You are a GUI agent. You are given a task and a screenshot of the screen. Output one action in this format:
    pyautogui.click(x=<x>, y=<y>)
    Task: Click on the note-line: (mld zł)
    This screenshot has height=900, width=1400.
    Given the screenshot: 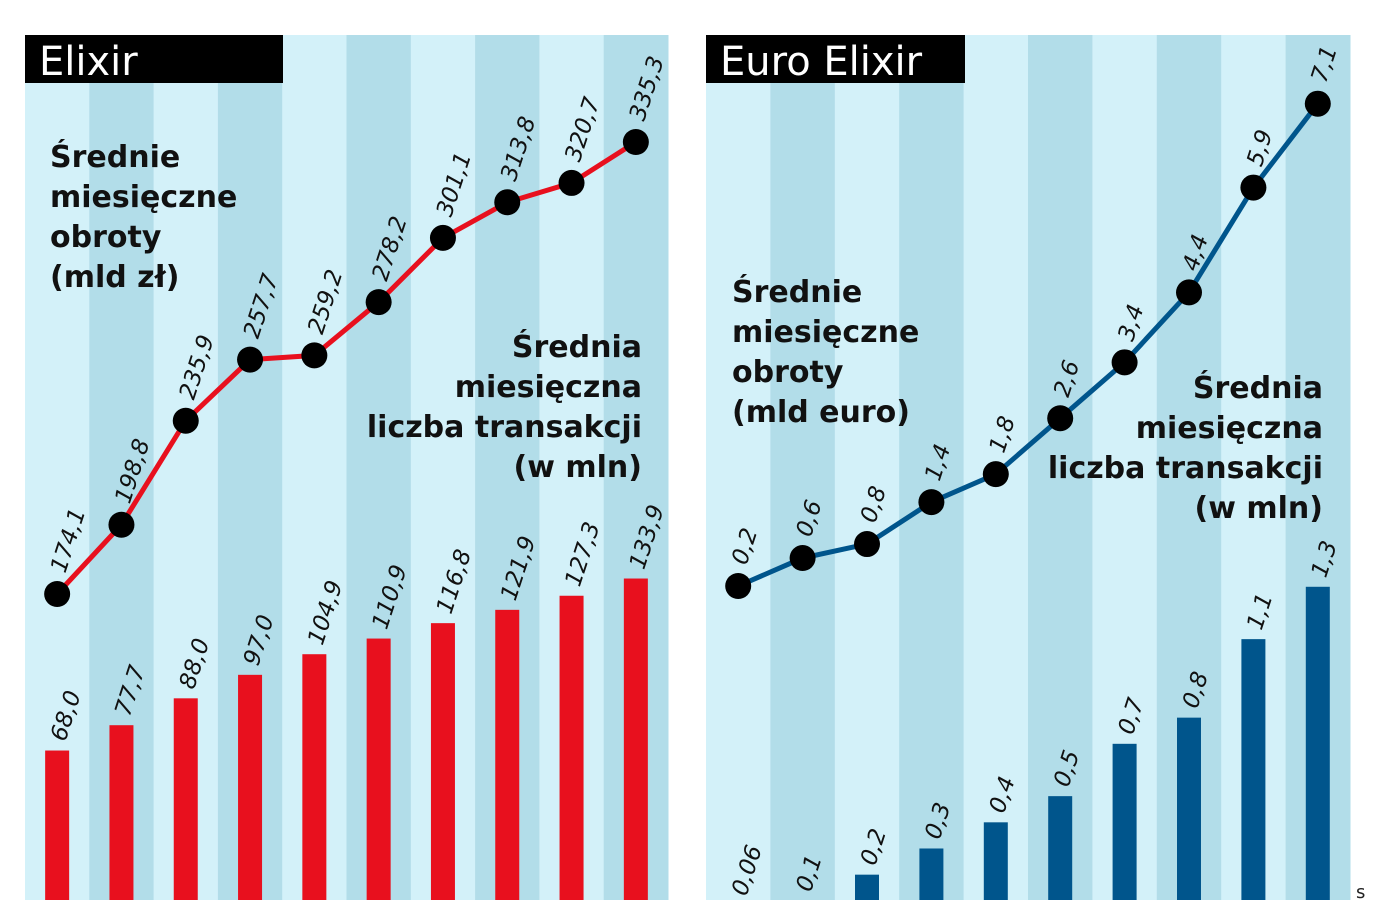 What is the action you would take?
    pyautogui.click(x=114, y=277)
    